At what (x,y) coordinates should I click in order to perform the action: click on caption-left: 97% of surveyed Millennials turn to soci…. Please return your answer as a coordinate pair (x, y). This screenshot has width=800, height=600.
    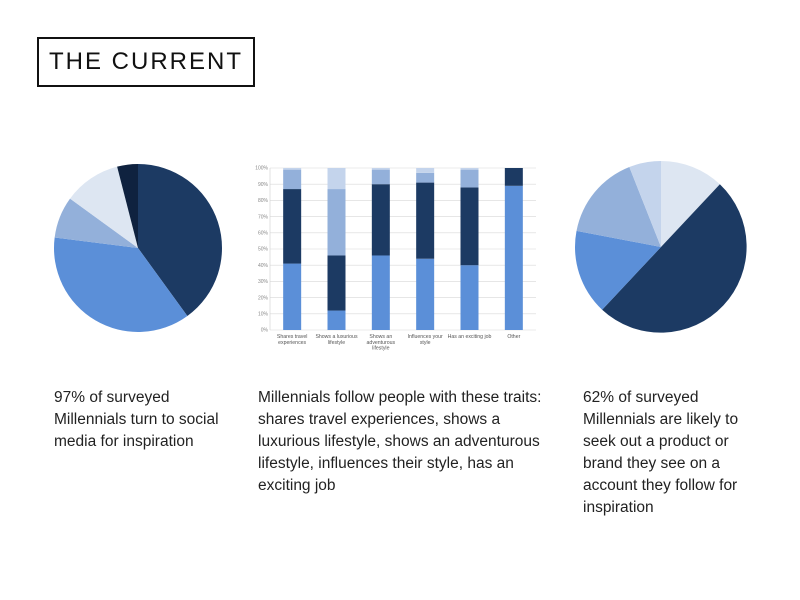
    Looking at the image, I should click on (136, 419).